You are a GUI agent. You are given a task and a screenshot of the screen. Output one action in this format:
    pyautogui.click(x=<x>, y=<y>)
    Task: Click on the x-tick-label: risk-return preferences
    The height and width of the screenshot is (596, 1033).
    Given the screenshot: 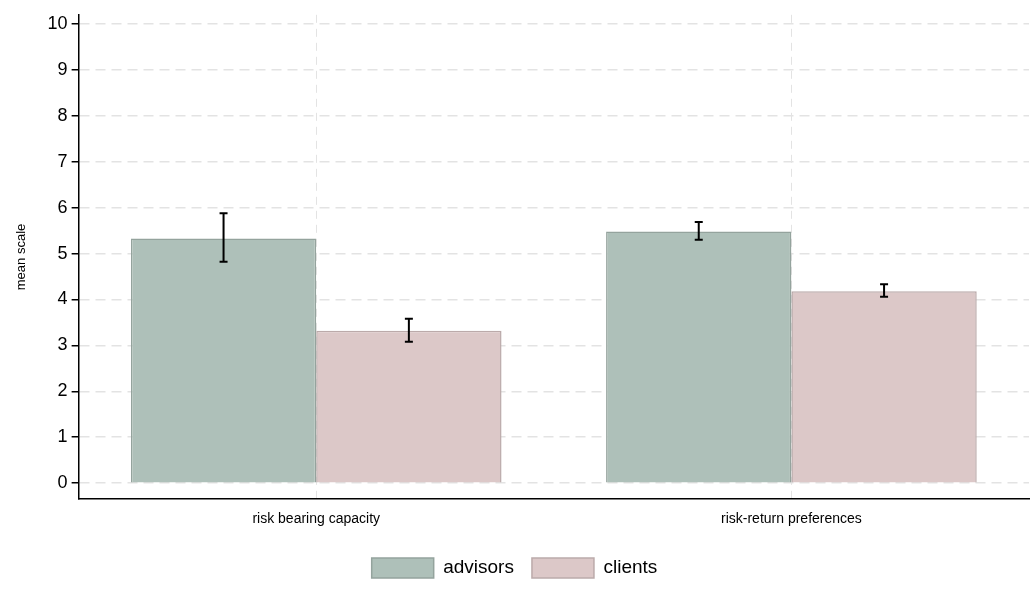 What is the action you would take?
    pyautogui.click(x=791, y=518)
    